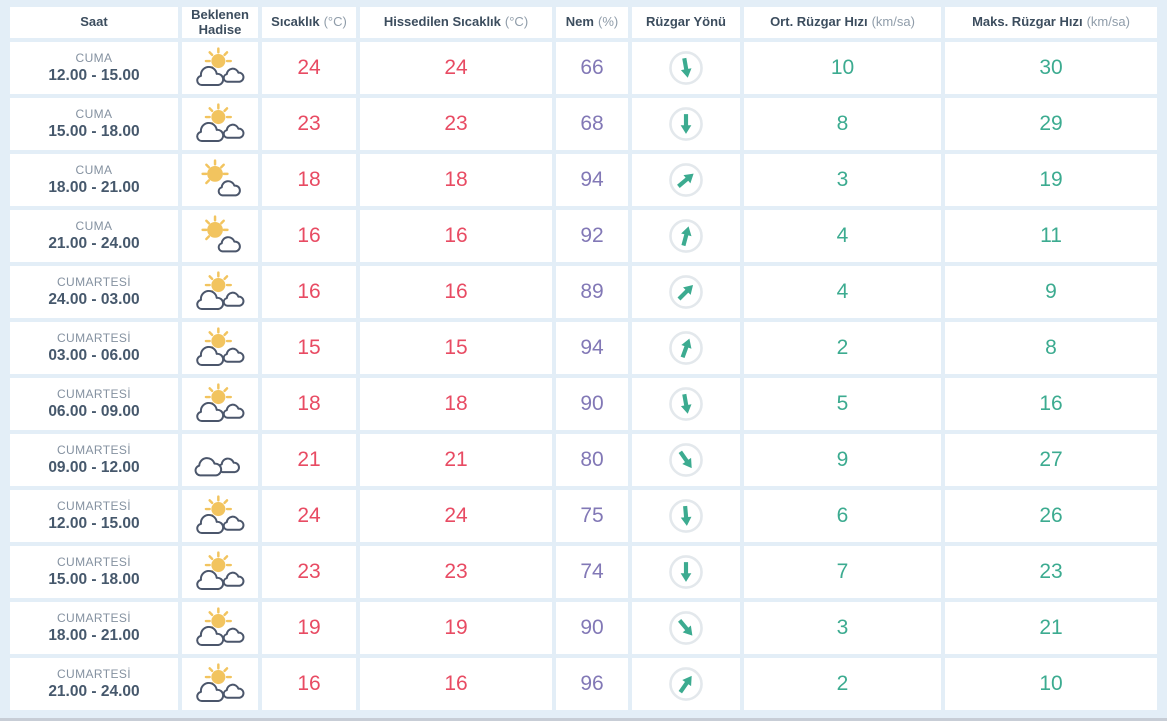 This screenshot has width=1167, height=721. What do you see at coordinates (94, 572) in the screenshot?
I see `time-cell: CUMARTESİ 15.00 - 18.00` at bounding box center [94, 572].